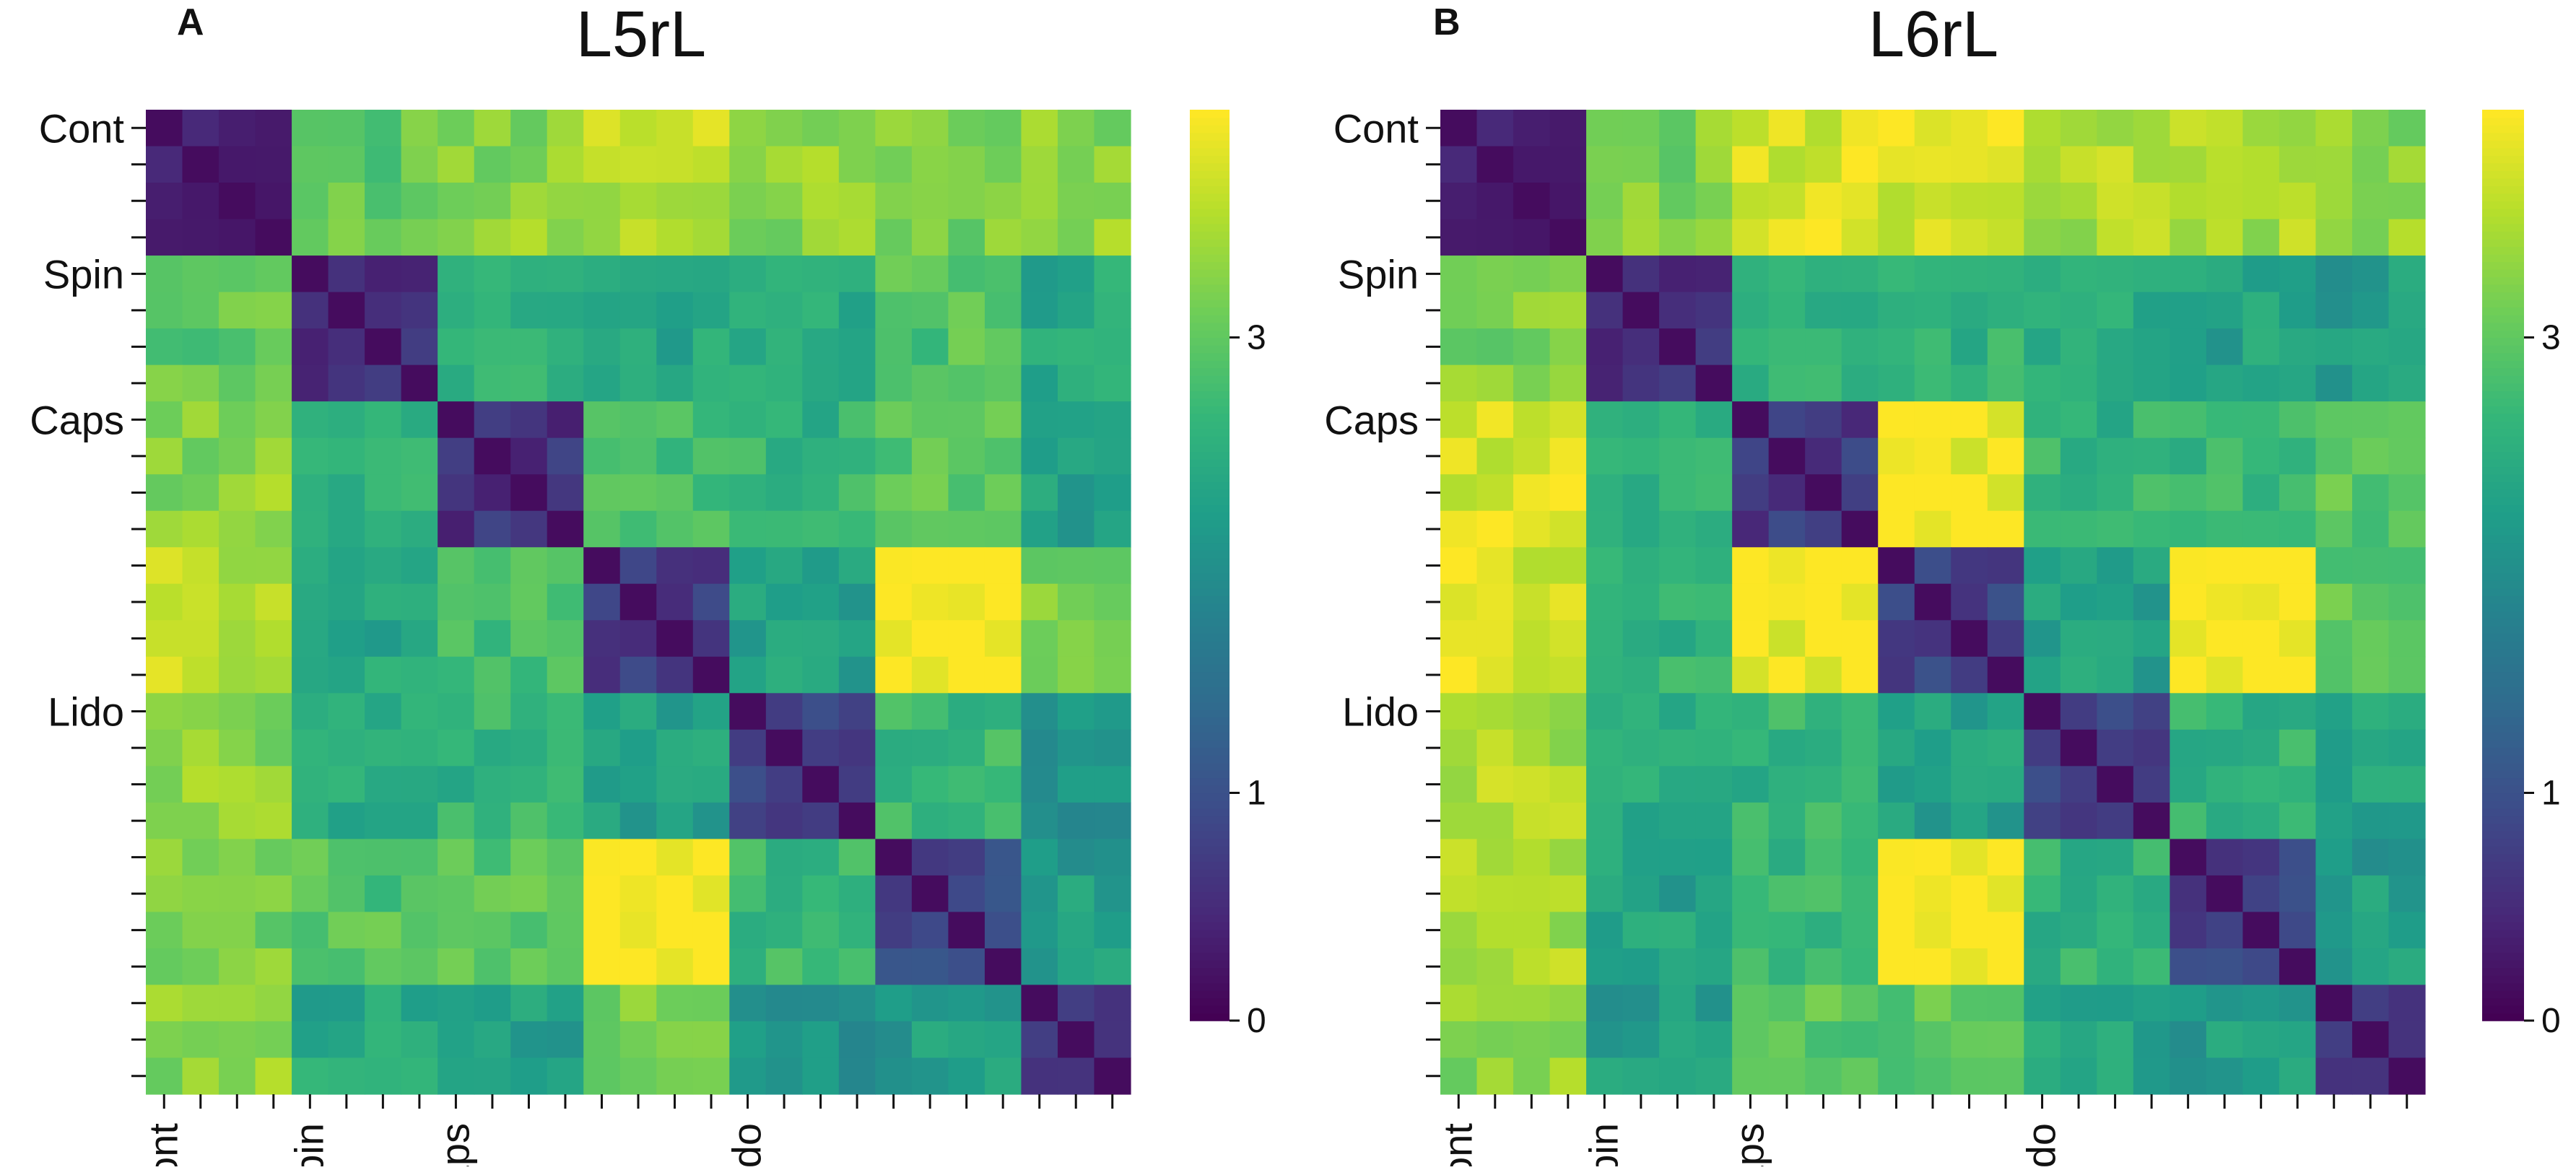  I want to click on panel-a-row-label: Lido, so click(86, 712).